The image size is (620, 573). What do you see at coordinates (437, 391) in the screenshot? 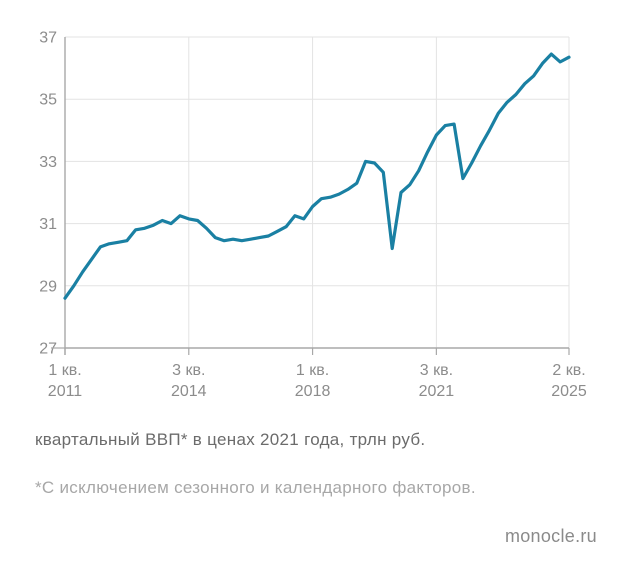
I see `x-tick-label-year: 2021` at bounding box center [437, 391].